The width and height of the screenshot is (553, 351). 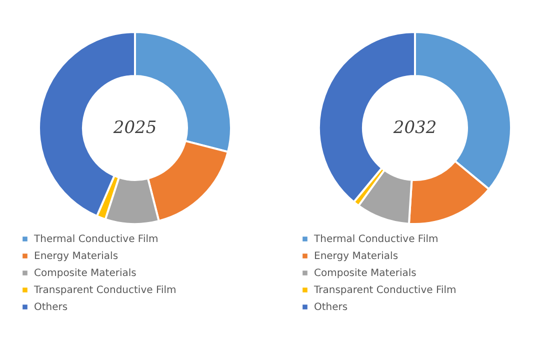 What do you see at coordinates (134, 128) in the screenshot?
I see `text: 2025` at bounding box center [134, 128].